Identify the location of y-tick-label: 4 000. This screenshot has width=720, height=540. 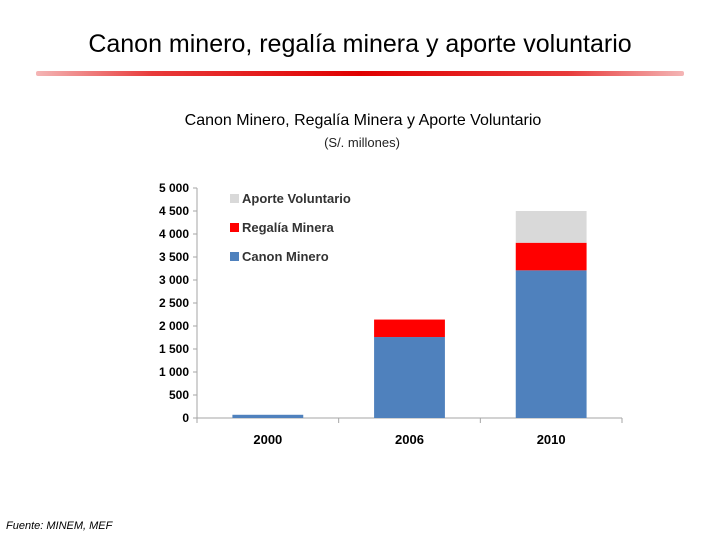
(174, 234).